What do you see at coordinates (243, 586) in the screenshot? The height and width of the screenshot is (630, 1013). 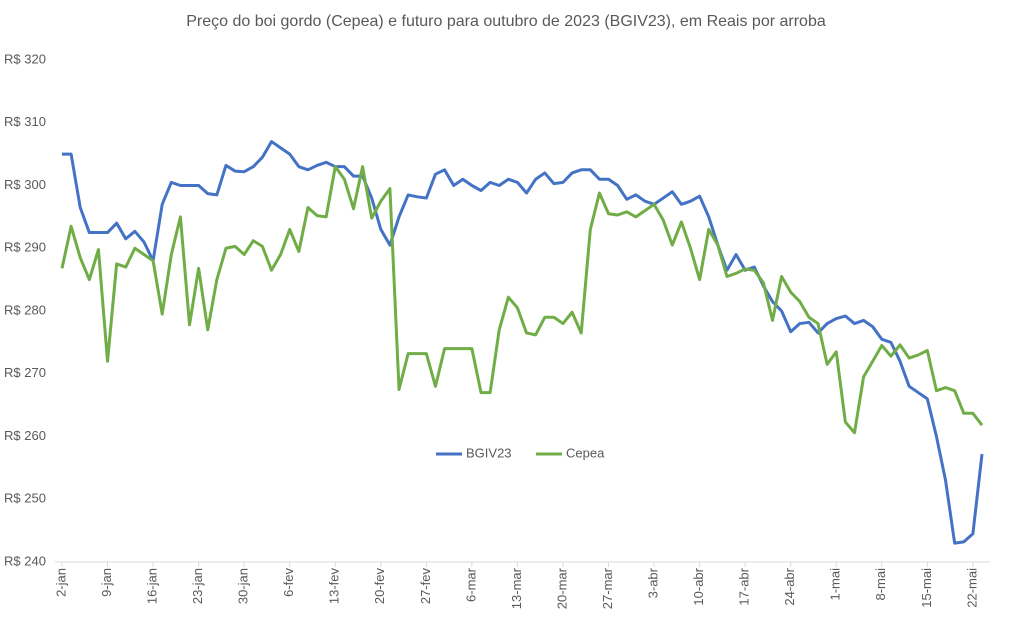 I see `x-tick-label: 30-jan` at bounding box center [243, 586].